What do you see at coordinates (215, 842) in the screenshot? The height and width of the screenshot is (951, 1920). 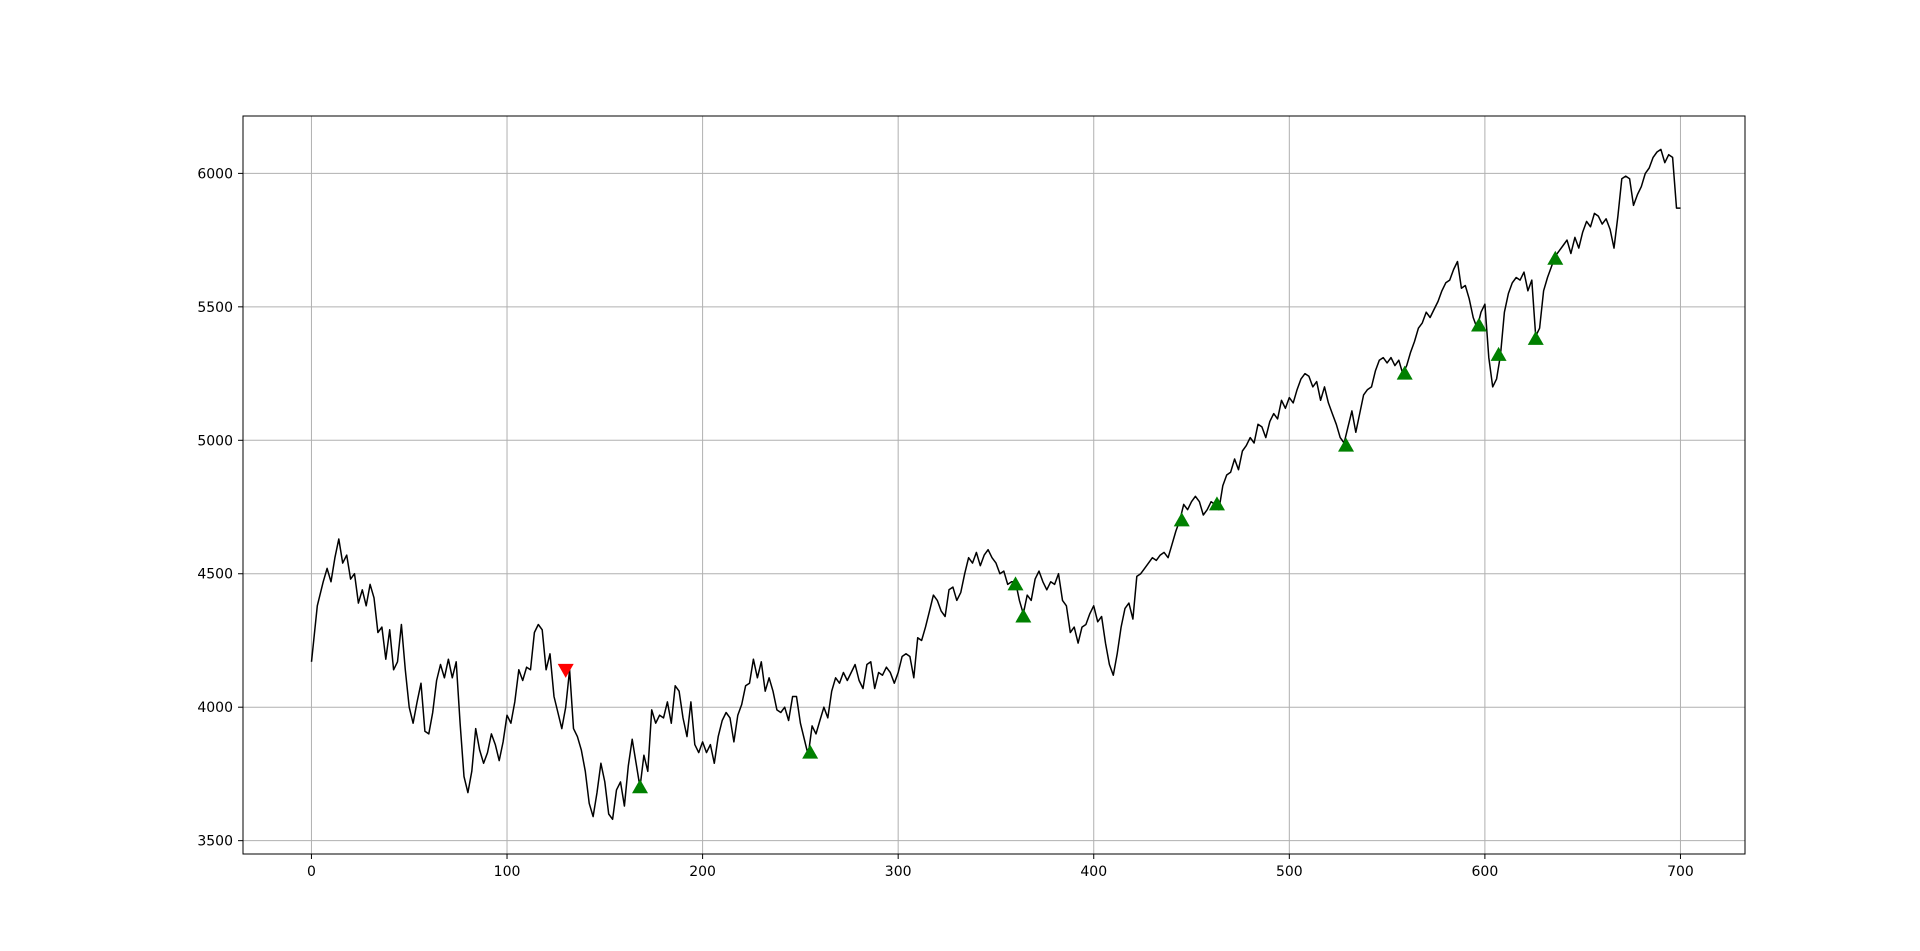 I see `y-tick-label: 3500` at bounding box center [215, 842].